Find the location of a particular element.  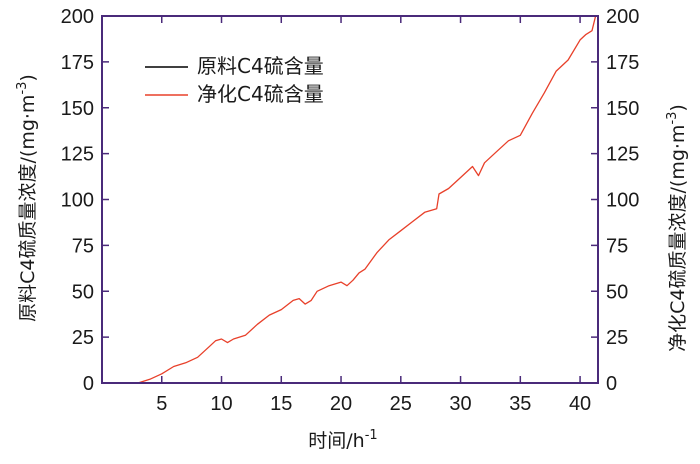

x-tick-label: 40 is located at coordinates (580, 404).